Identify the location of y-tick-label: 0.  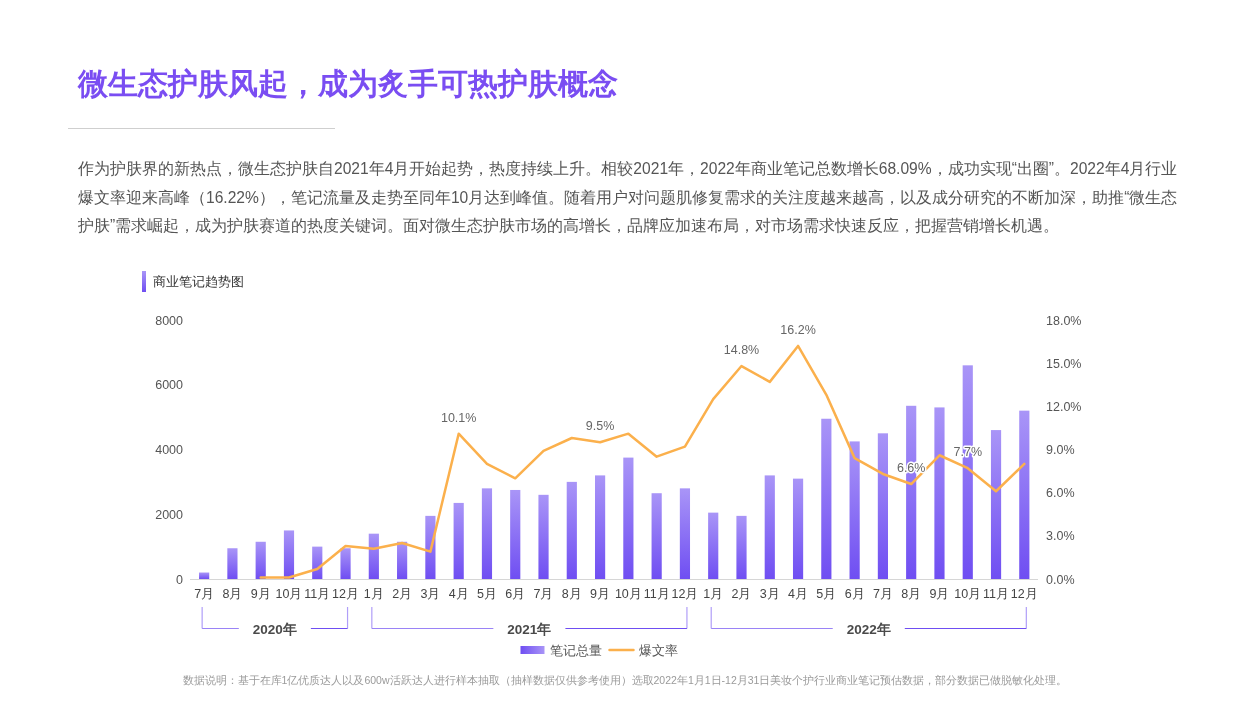
(180, 579).